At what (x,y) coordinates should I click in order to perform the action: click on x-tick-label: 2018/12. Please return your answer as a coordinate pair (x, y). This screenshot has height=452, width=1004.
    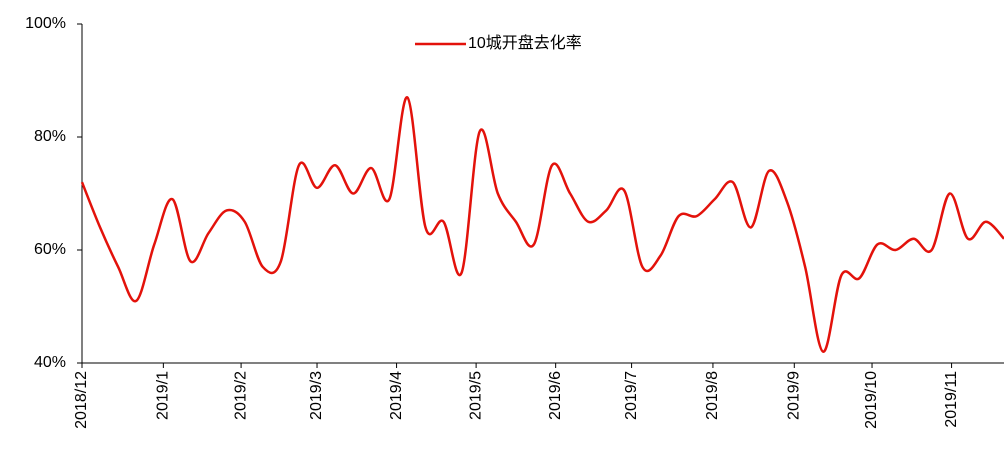
    Looking at the image, I should click on (81, 400).